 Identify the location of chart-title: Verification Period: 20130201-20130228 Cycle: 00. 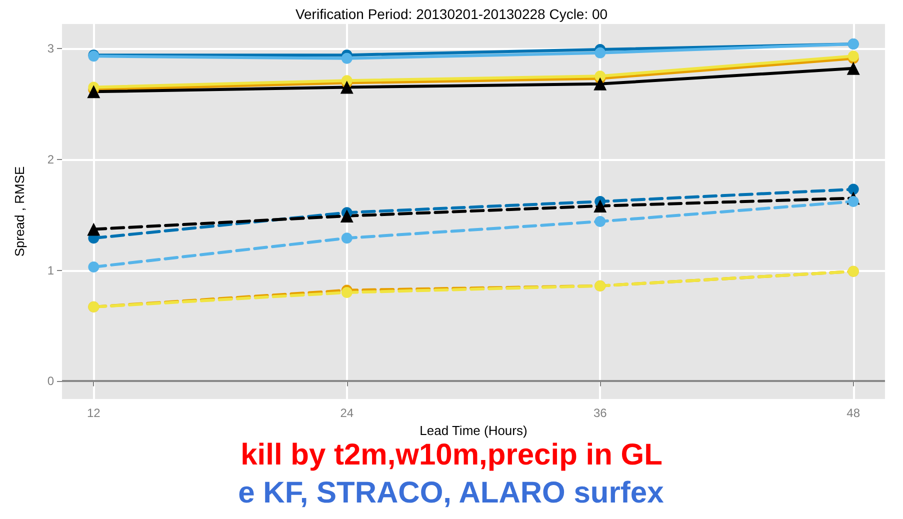
(451, 14).